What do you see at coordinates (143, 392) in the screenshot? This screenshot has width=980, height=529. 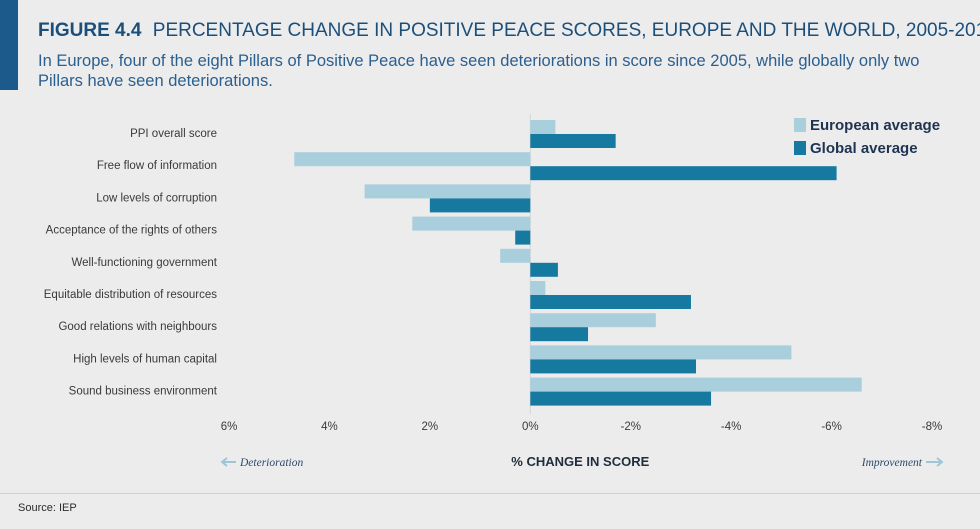 I see `category-label: Sound business environment` at bounding box center [143, 392].